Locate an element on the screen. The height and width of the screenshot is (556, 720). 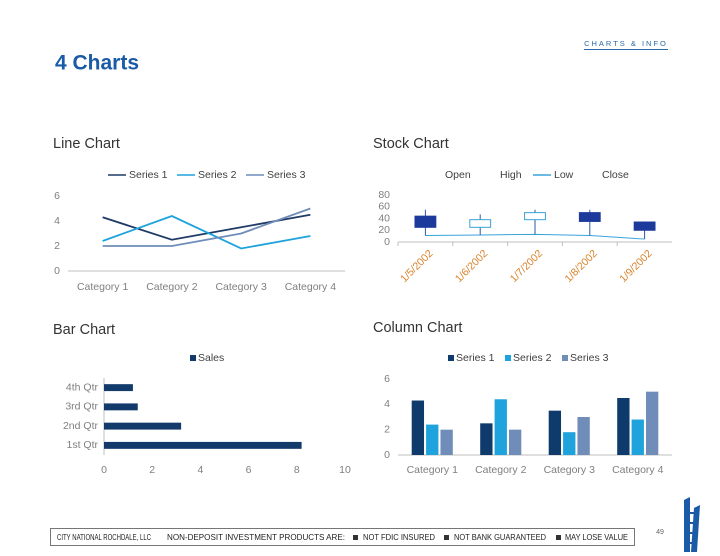
y-tick-label: 40 is located at coordinates (384, 218).